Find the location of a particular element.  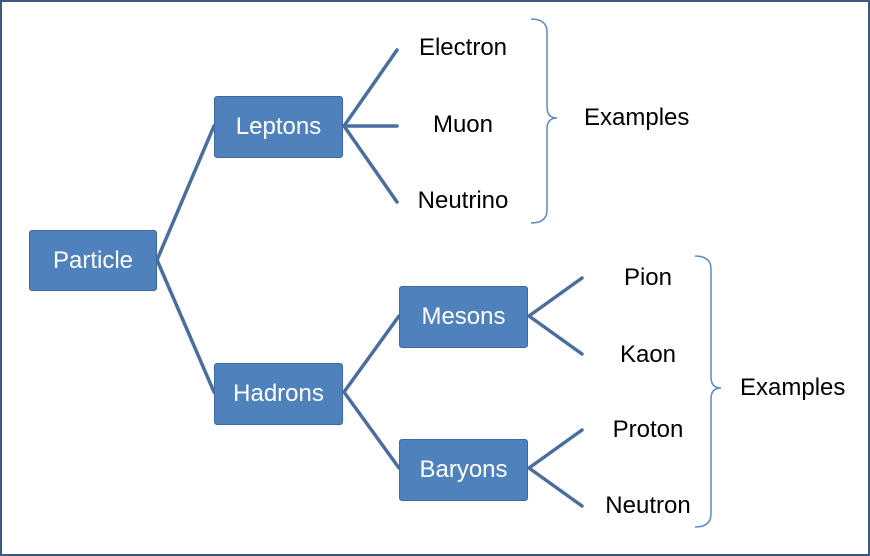

node-mesons-label: Mesons is located at coordinates (463, 316).